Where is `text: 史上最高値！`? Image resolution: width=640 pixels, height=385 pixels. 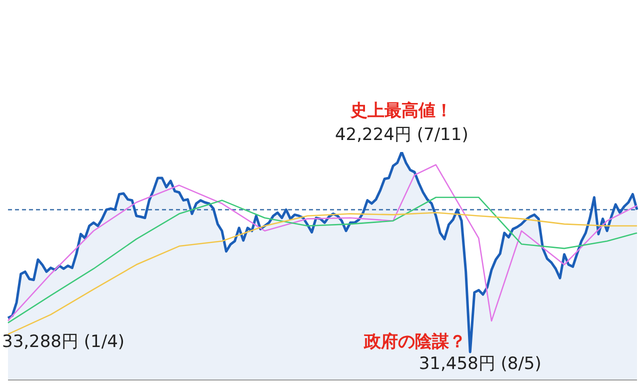
text: 史上最高値！ is located at coordinates (401, 111).